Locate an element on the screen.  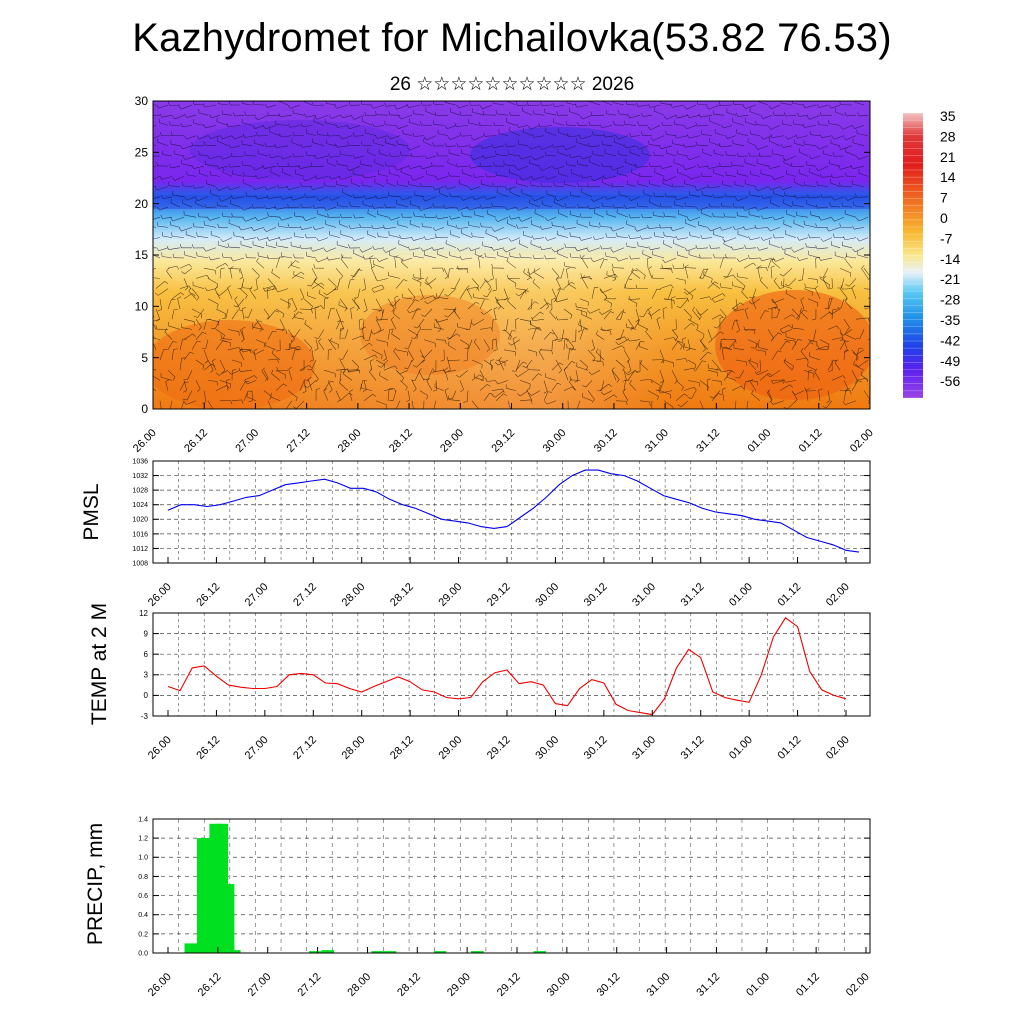
warm-core-right is located at coordinates (792, 345).